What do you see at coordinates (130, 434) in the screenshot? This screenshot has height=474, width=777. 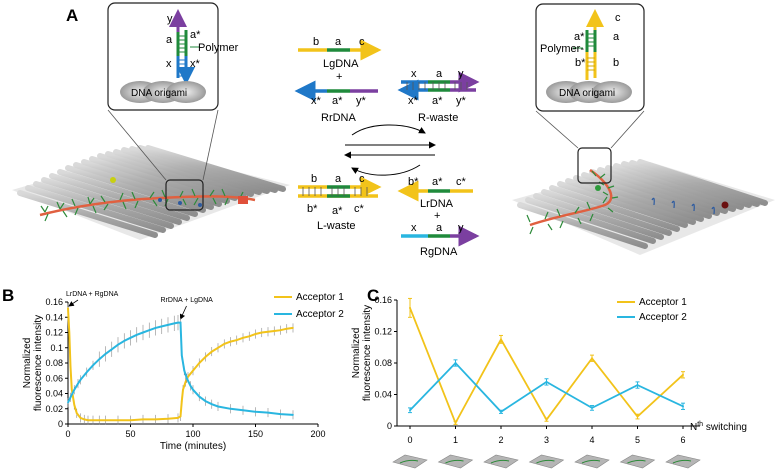 I see `chart-b-xtick-label: 50` at bounding box center [130, 434].